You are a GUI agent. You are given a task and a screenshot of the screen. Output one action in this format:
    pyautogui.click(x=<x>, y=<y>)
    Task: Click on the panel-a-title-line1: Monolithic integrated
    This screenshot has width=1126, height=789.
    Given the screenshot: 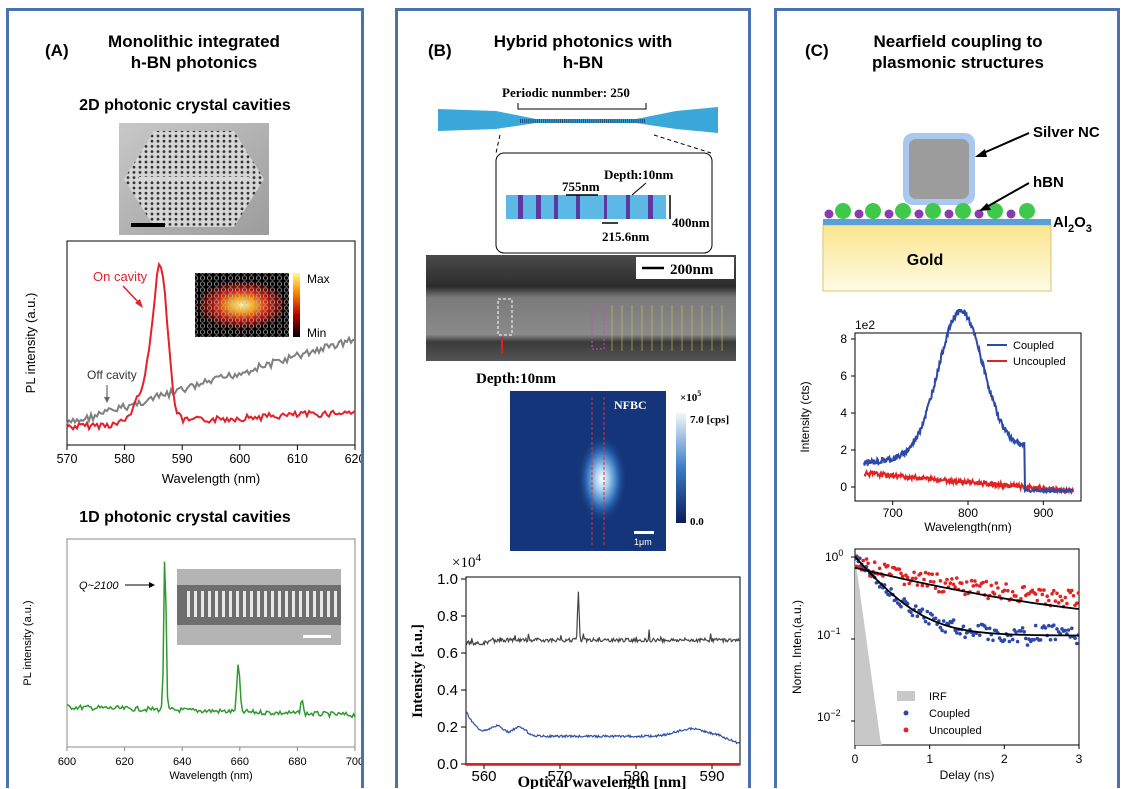 What is the action you would take?
    pyautogui.click(x=194, y=41)
    